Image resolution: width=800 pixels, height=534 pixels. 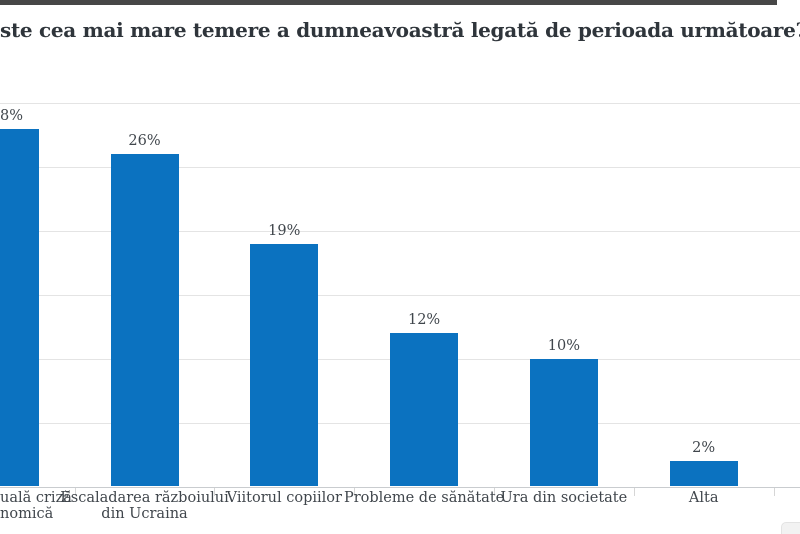 I want to click on category-label: Viitorul copiilor, so click(x=284, y=498).